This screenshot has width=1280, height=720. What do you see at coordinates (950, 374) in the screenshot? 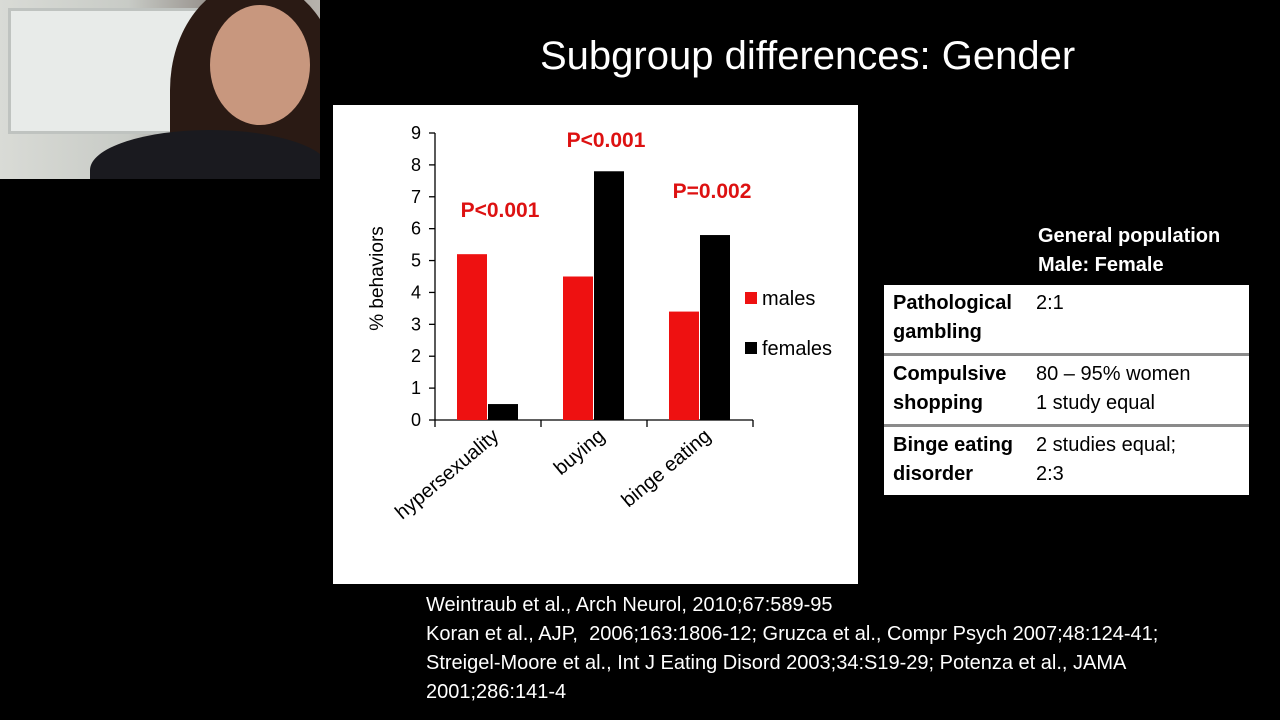
I see `condition-line1: Compulsive` at bounding box center [950, 374].